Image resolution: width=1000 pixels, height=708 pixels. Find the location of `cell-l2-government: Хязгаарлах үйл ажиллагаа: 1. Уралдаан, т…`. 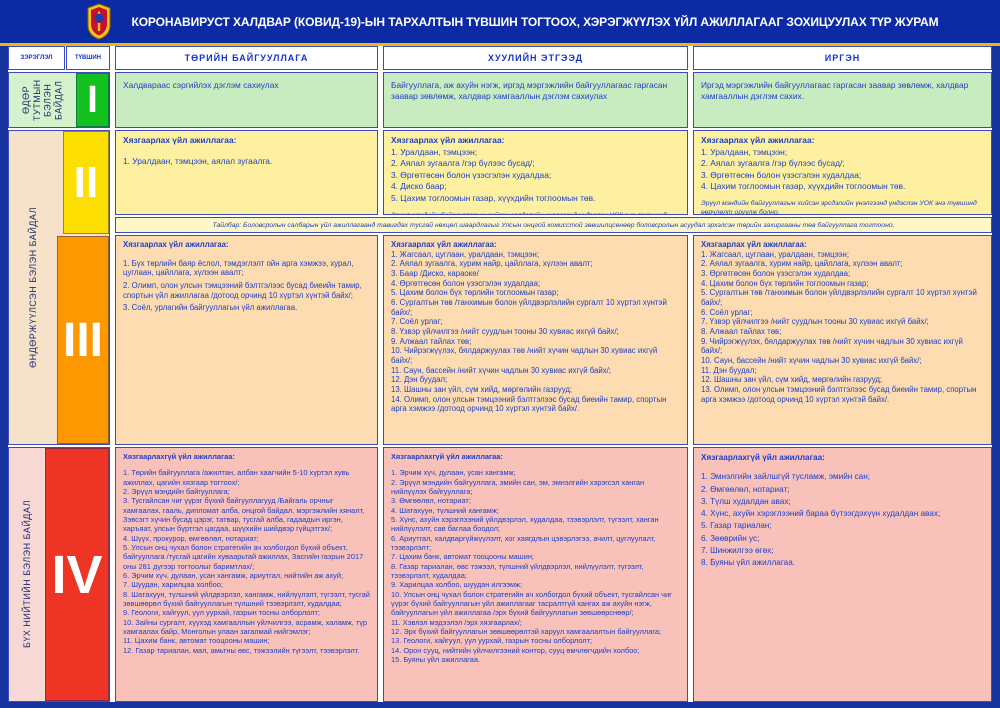

cell-l2-government: Хязгаарлах үйл ажиллагаа: 1. Уралдаан, т… is located at coordinates (246, 172).